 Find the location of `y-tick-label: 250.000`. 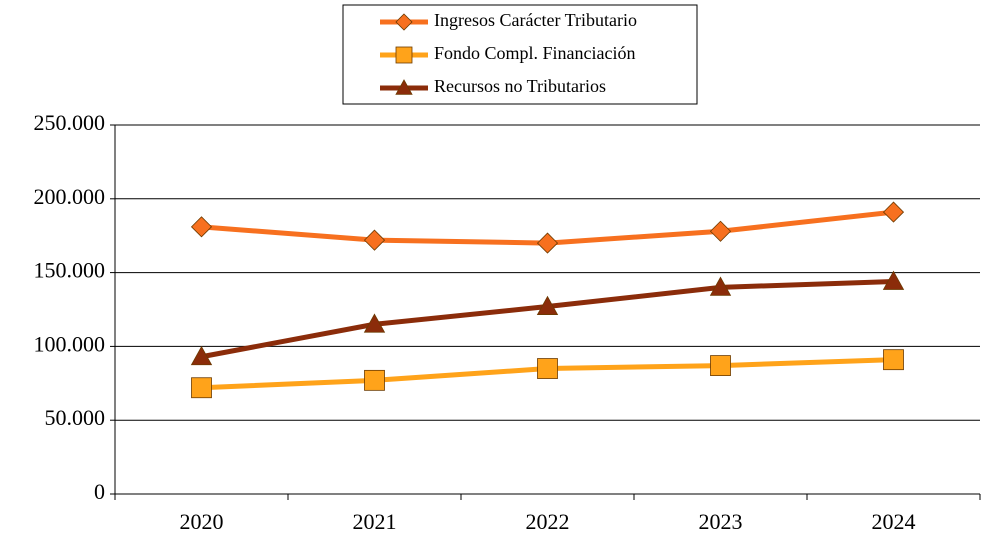

y-tick-label: 250.000 is located at coordinates (70, 122).